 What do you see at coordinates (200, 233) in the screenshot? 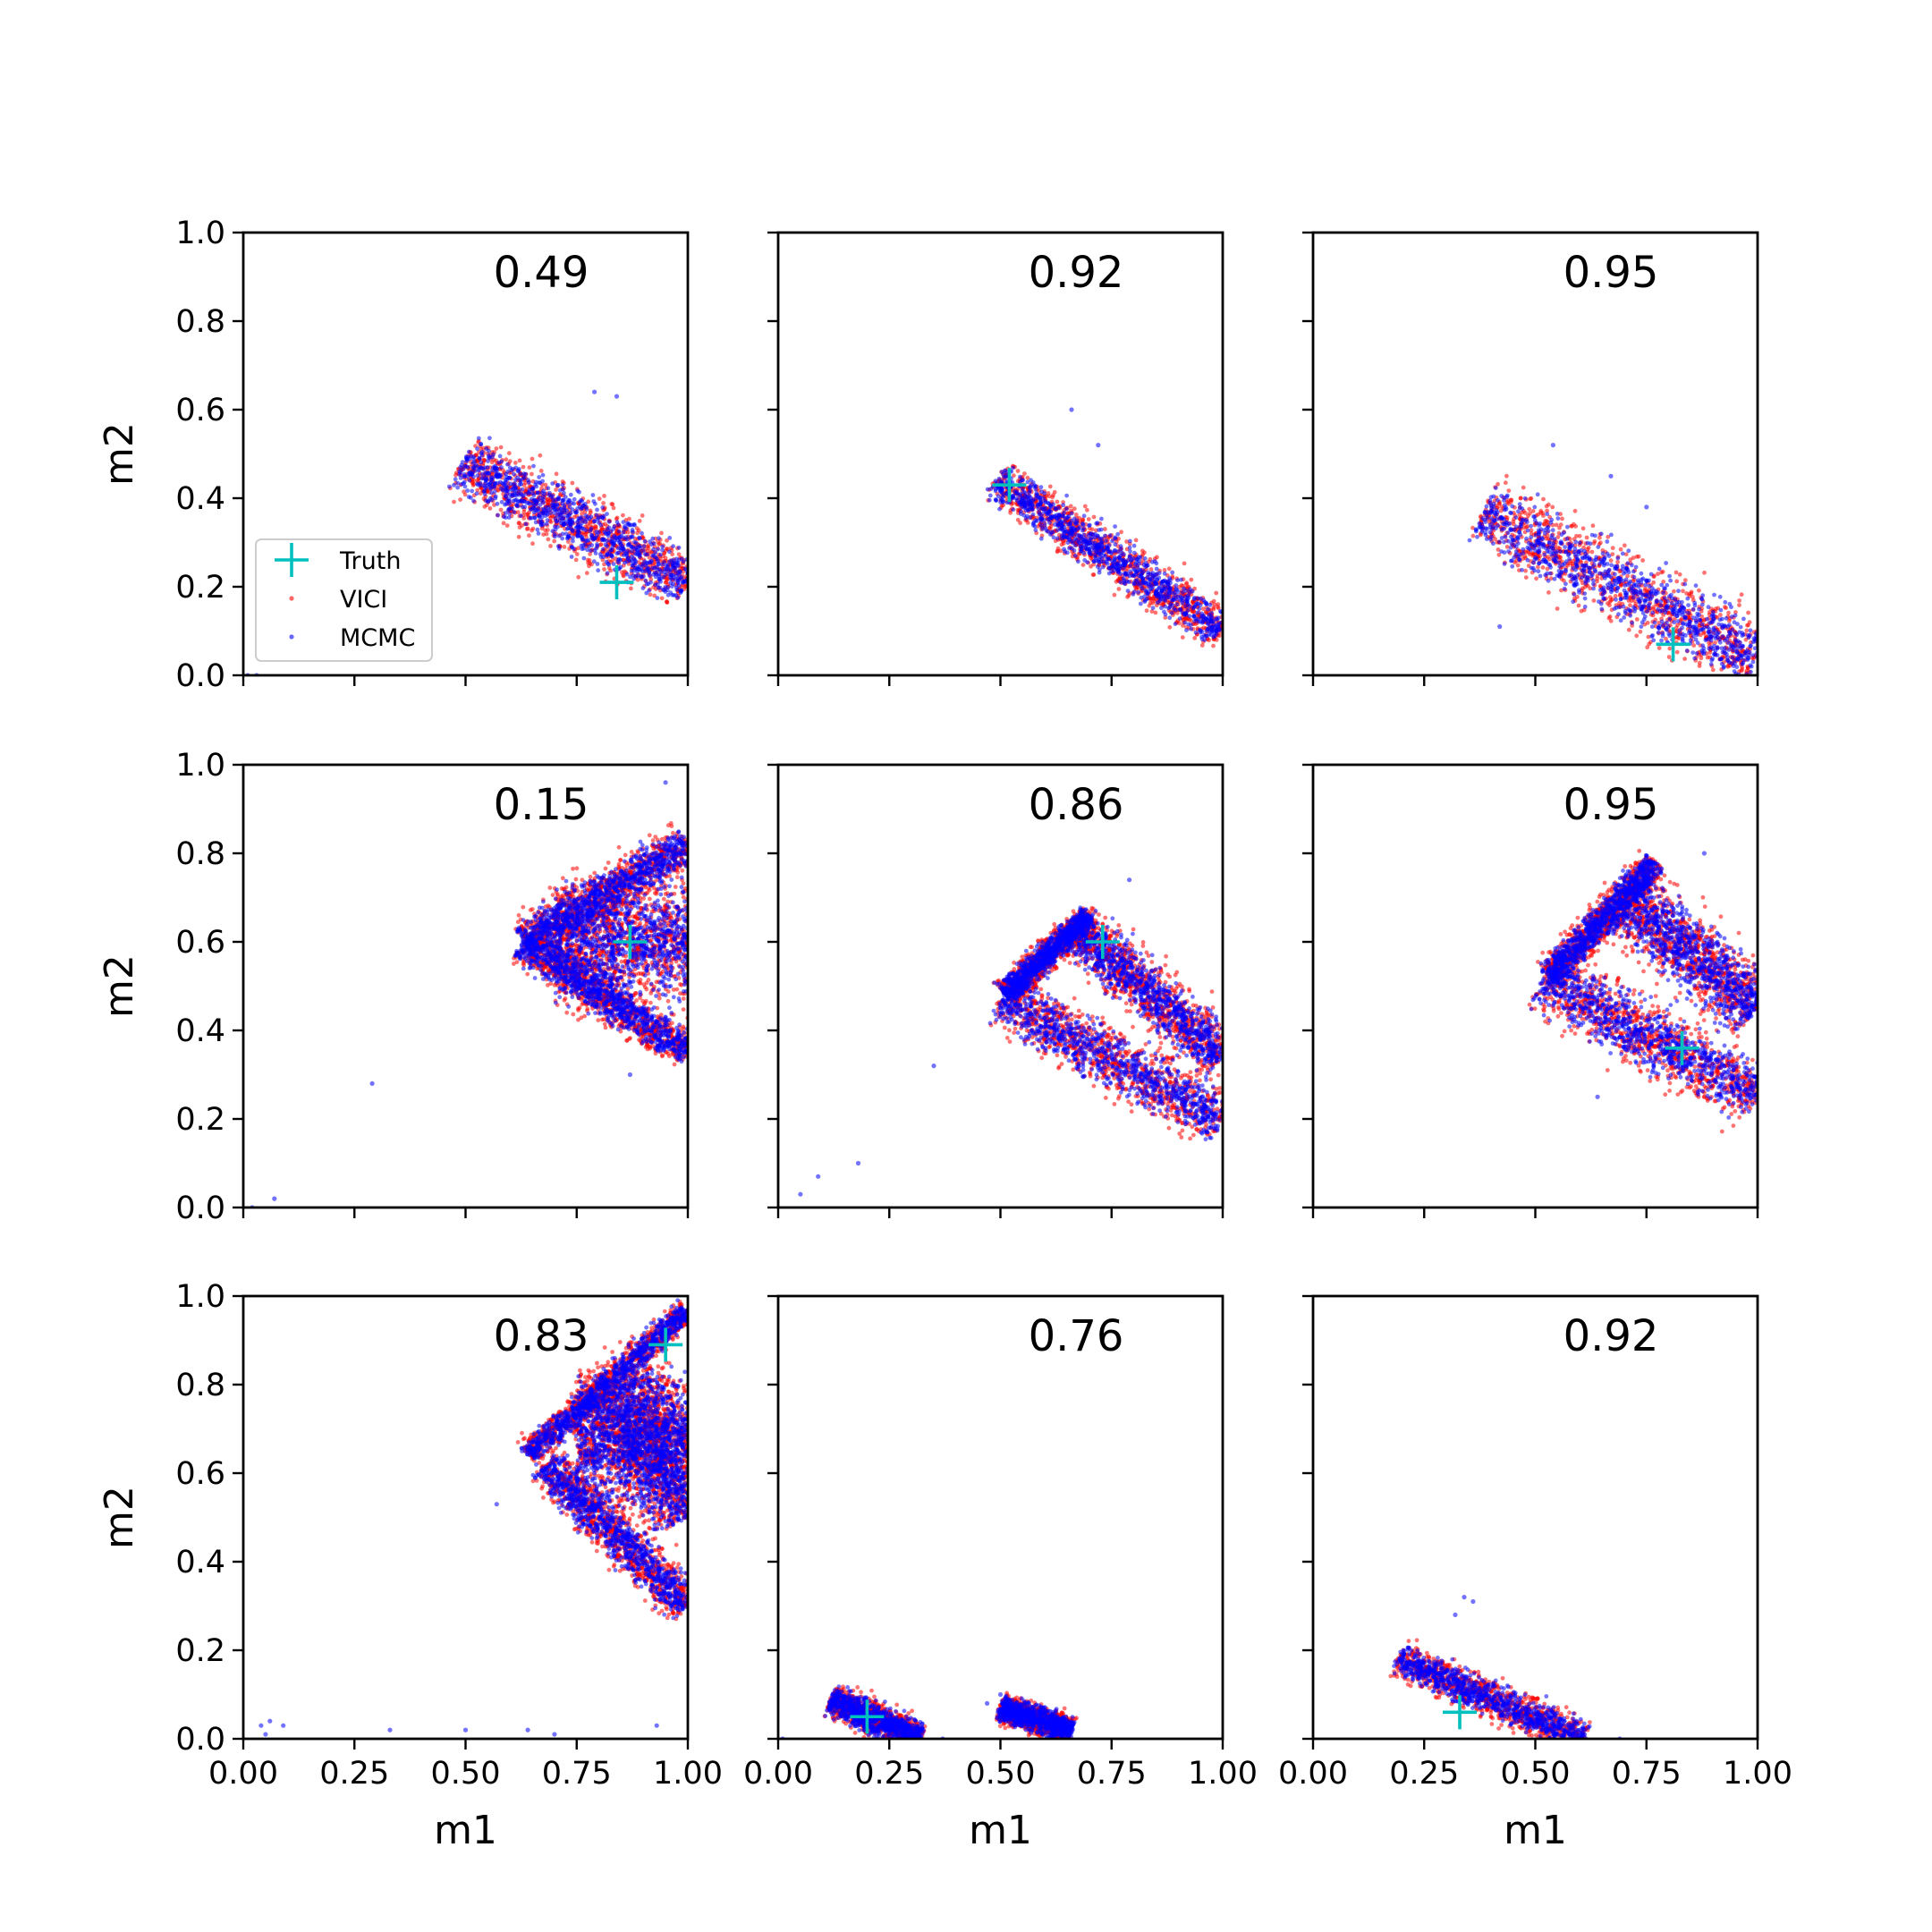
I see `y-tick-label: 1.0` at bounding box center [200, 233].